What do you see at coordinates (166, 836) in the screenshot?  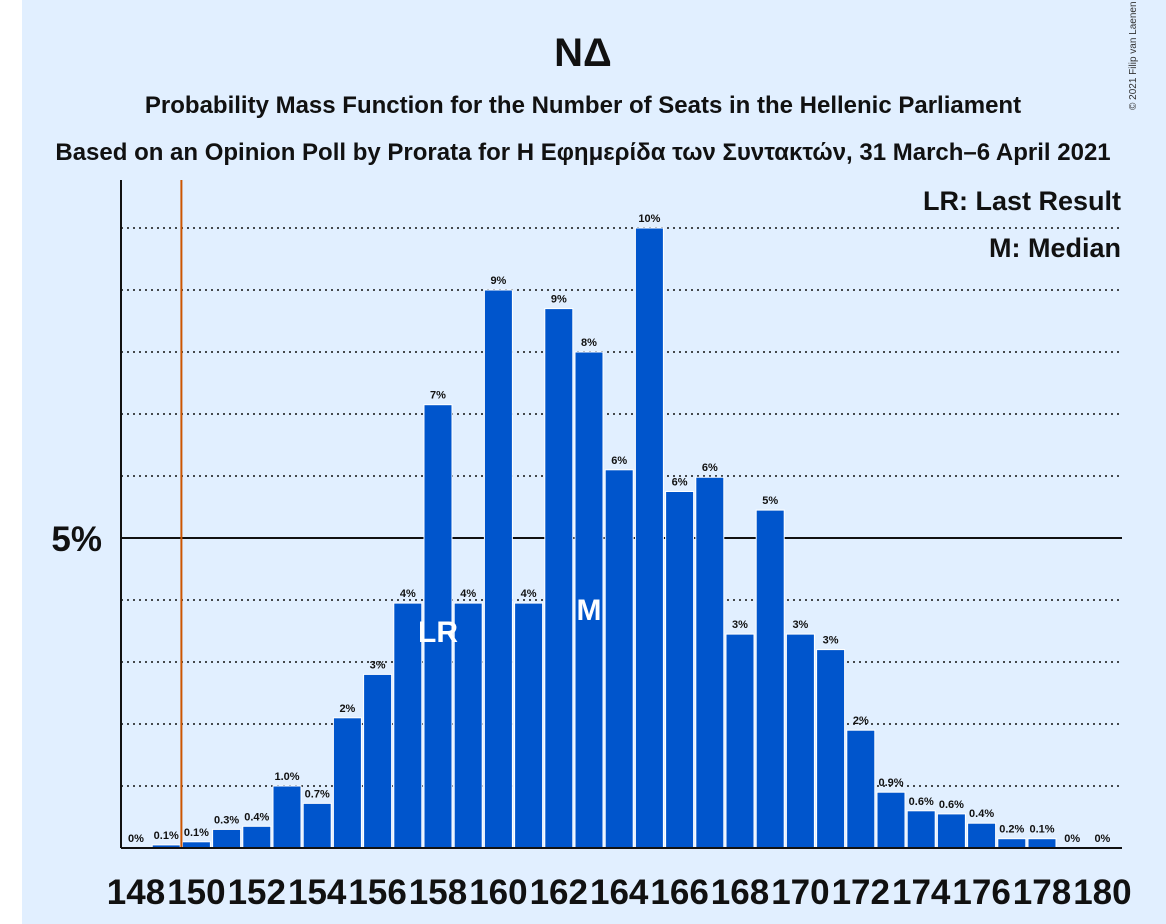 I see `value-label-seat-149: 0.1%` at bounding box center [166, 836].